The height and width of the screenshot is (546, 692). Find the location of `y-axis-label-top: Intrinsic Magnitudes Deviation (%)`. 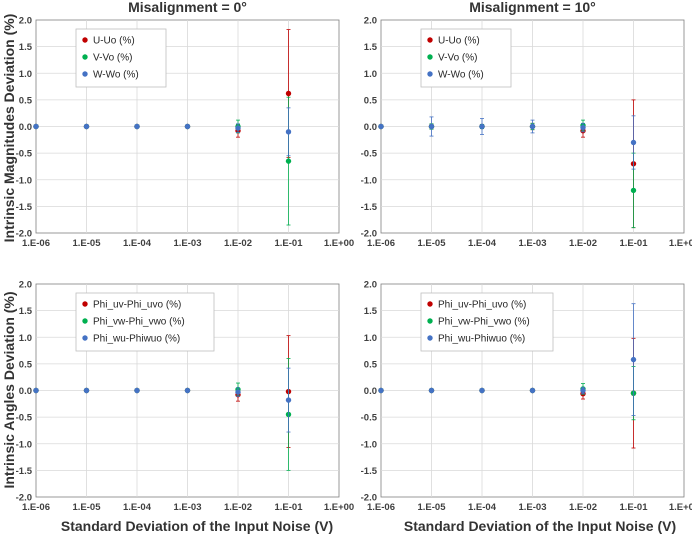

y-axis-label-top: Intrinsic Magnitudes Deviation (%) is located at coordinates (9, 128).